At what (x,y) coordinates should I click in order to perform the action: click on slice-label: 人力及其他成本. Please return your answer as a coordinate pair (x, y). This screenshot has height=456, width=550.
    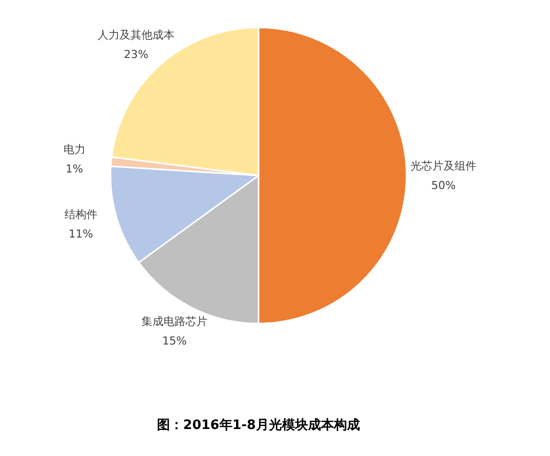
    Looking at the image, I should click on (136, 35).